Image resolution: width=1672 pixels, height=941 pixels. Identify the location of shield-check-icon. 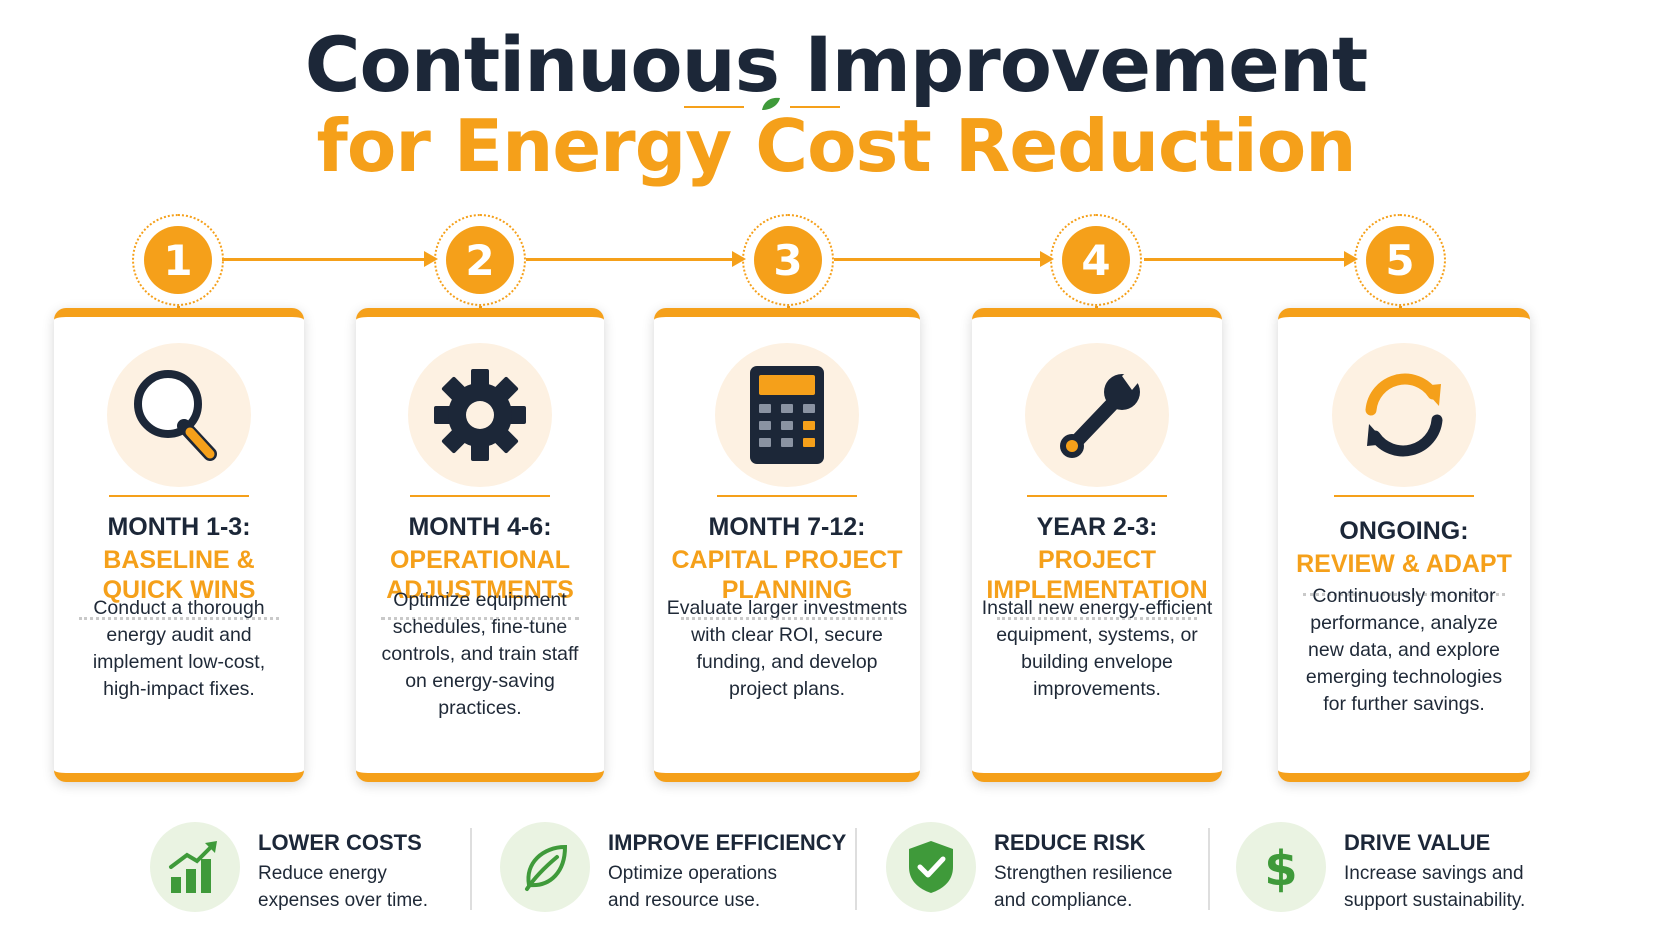
(931, 867).